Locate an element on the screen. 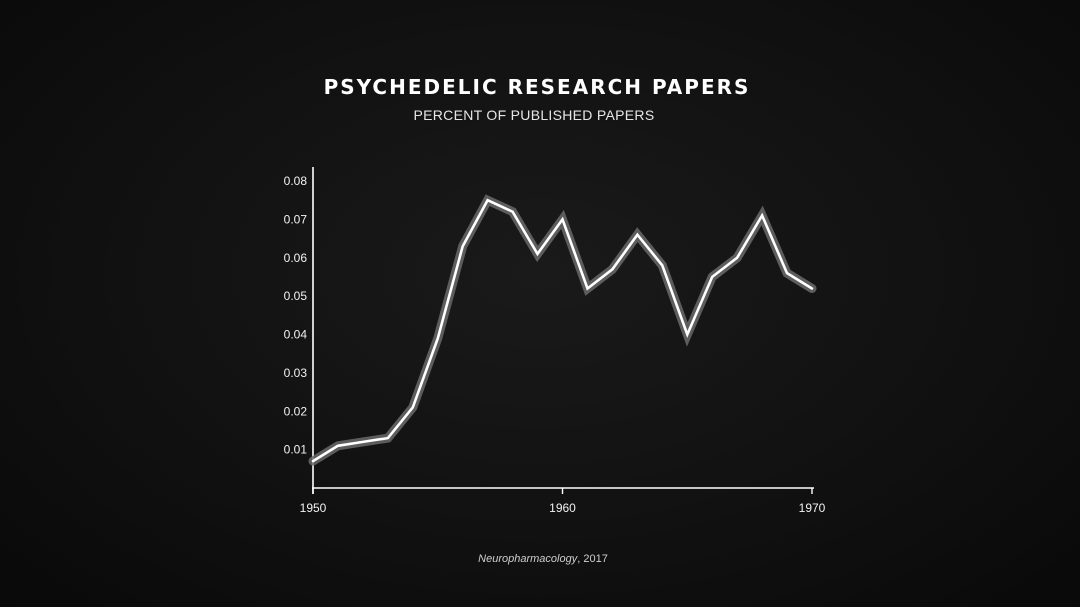 The width and height of the screenshot is (1080, 607). y-tick-label: 0.01 is located at coordinates (296, 450).